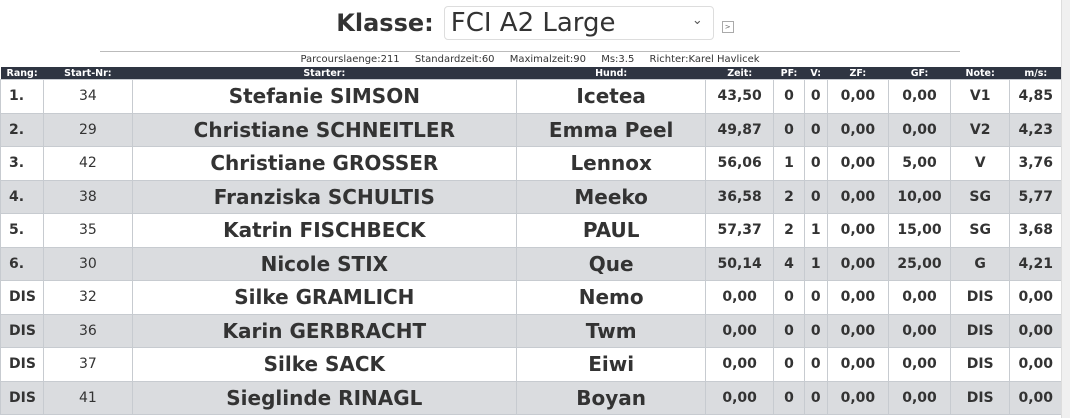  I want to click on column-header: Note:, so click(980, 73).